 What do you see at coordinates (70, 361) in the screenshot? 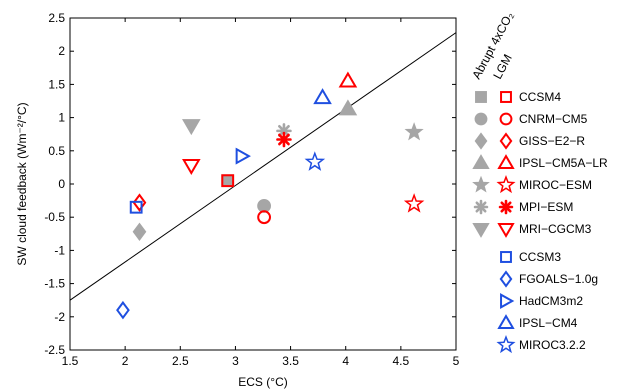
I see `x-tick-label: 1.5` at bounding box center [70, 361].